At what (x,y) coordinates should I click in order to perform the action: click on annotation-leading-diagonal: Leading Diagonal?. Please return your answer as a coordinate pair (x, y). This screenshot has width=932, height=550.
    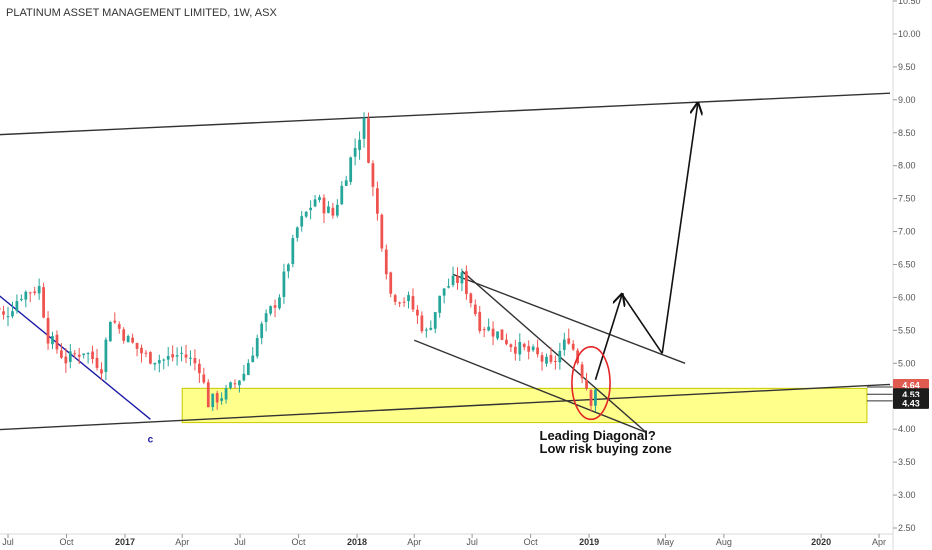
    Looking at the image, I should click on (598, 435).